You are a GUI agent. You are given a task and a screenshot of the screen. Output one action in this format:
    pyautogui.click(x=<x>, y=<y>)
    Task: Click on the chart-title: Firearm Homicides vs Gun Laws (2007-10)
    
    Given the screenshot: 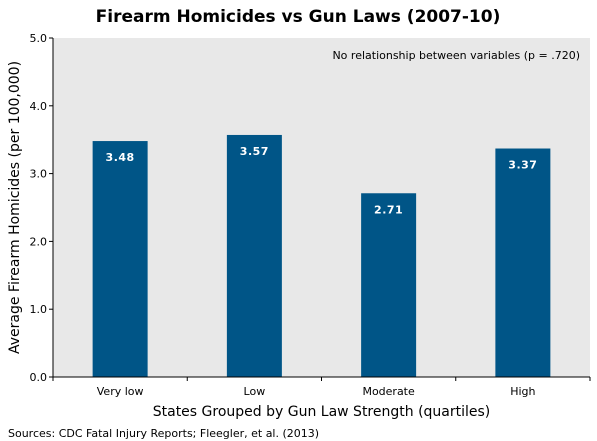 What is the action you would take?
    pyautogui.click(x=298, y=17)
    